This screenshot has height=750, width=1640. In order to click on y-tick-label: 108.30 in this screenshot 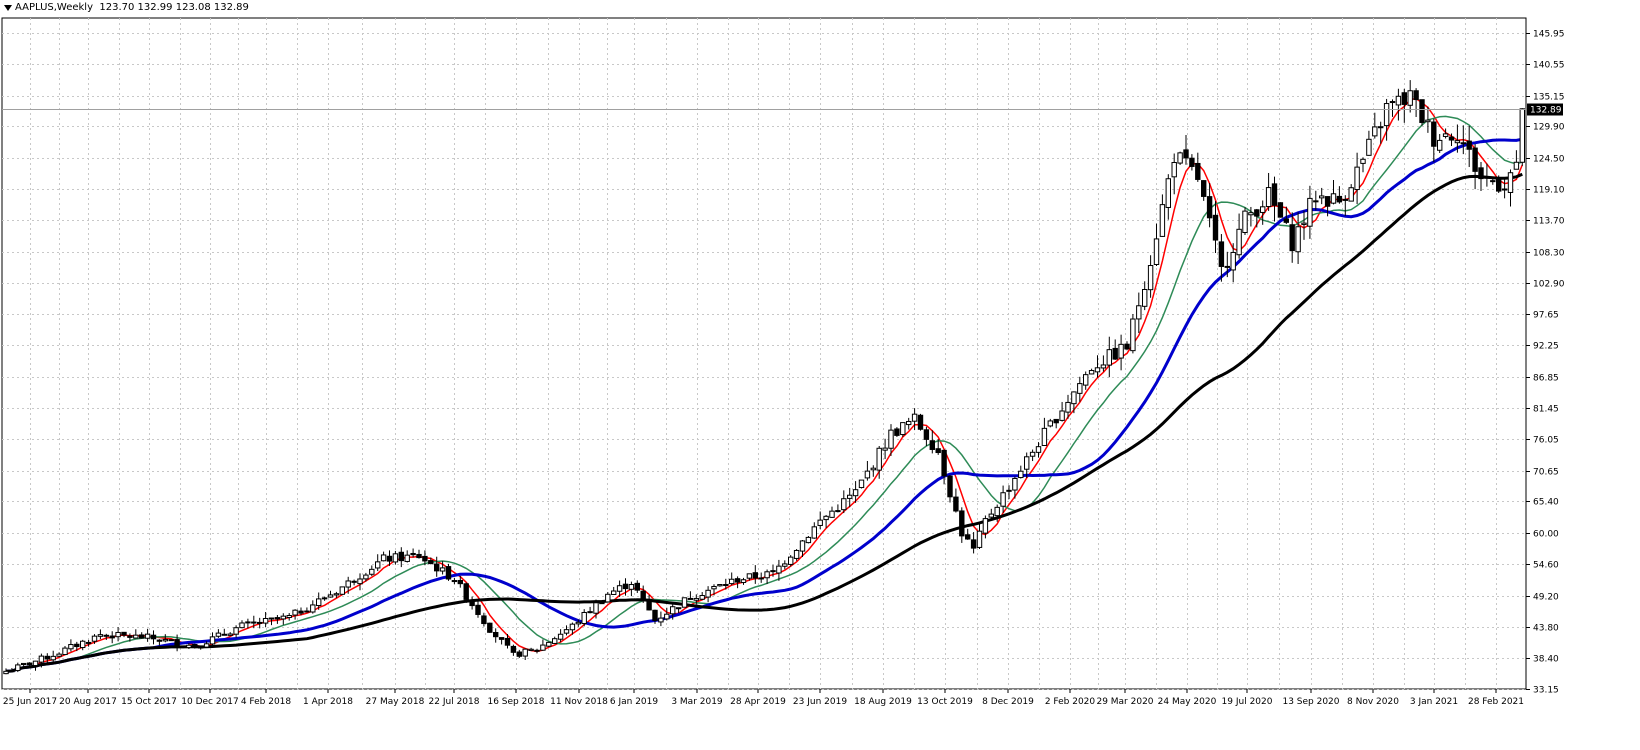, I will do `click(1549, 254)`.